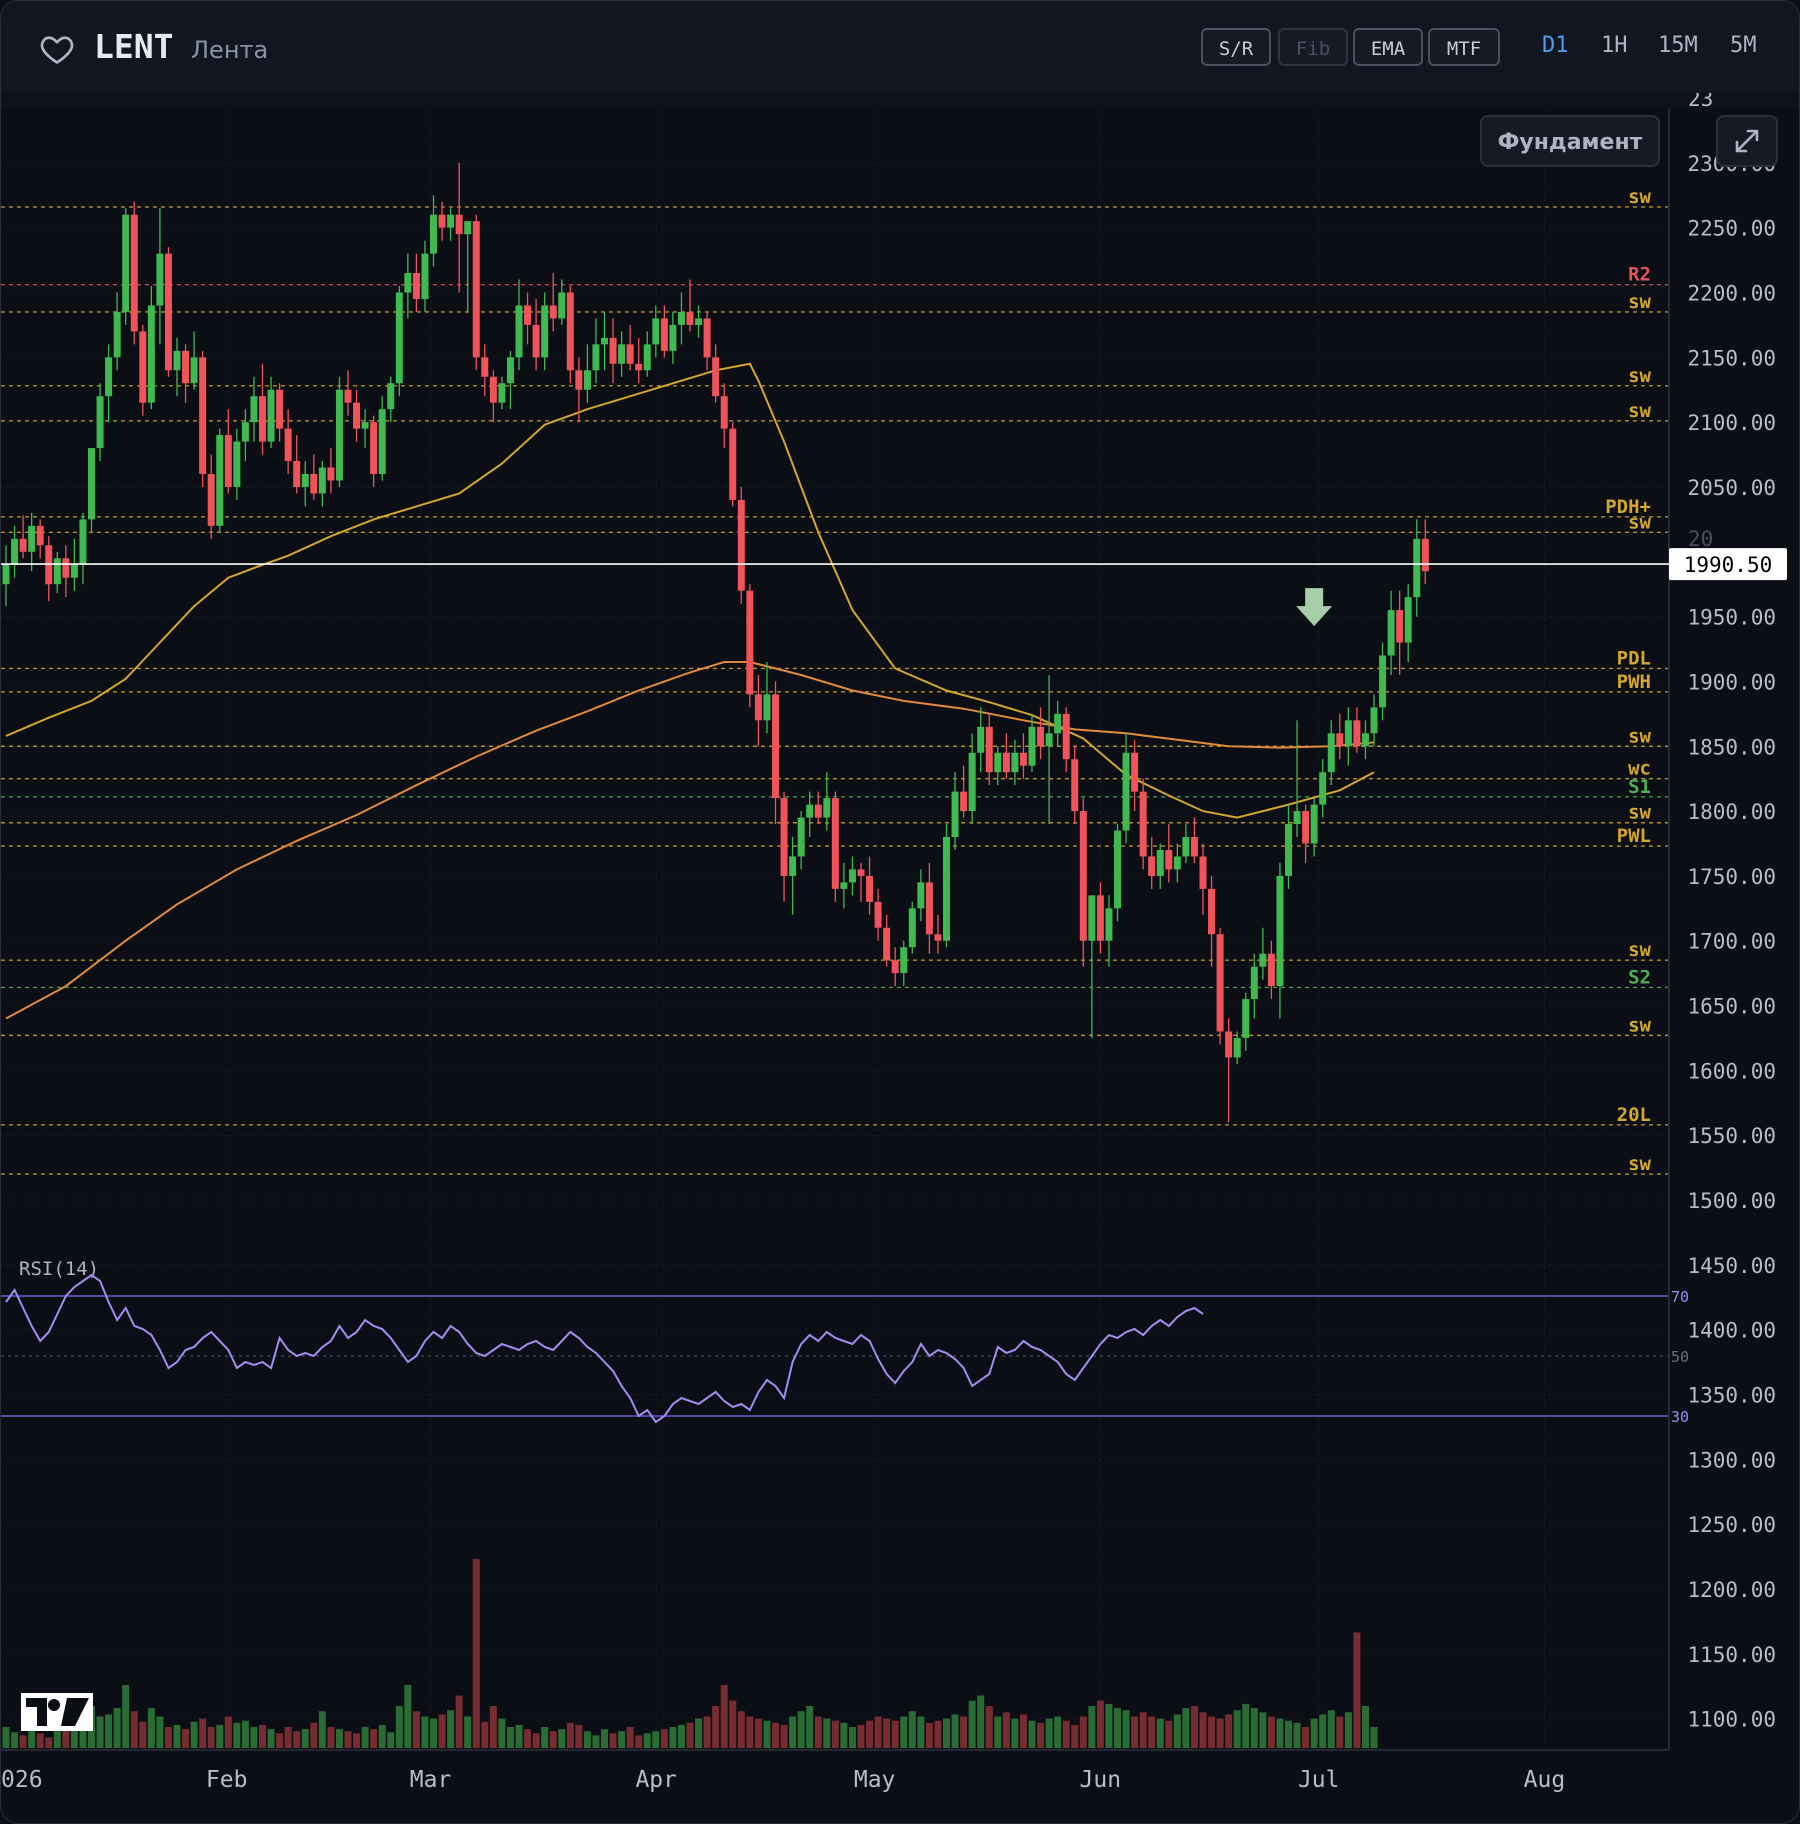 This screenshot has height=1824, width=1800. I want to click on price-tick-label: 1400.00, so click(1731, 1331).